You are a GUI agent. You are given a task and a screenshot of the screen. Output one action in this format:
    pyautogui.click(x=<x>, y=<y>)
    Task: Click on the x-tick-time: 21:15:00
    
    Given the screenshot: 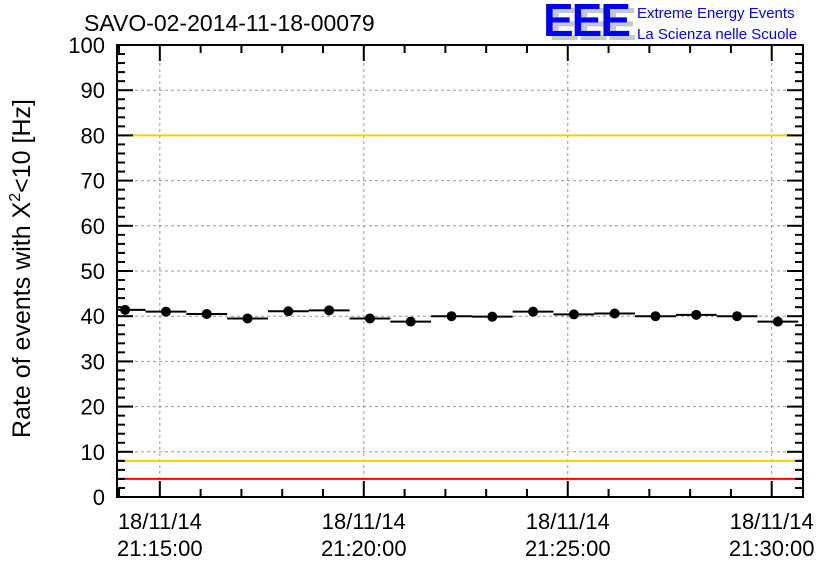 What is the action you would take?
    pyautogui.click(x=160, y=548)
    